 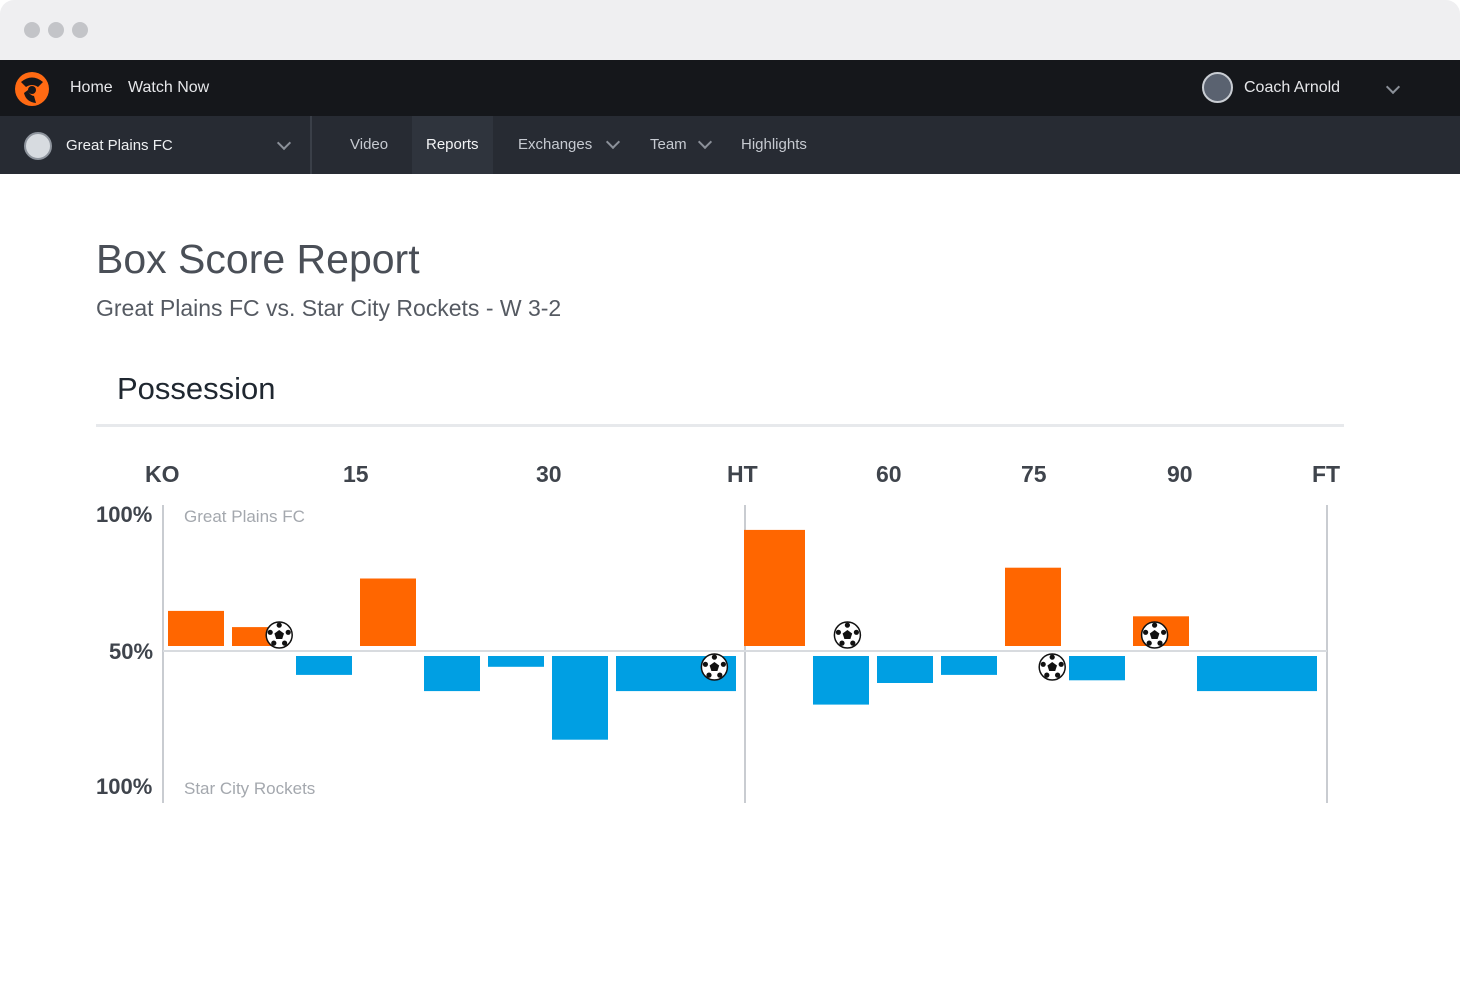 I want to click on tab-exchanges: Exchanges, so click(x=555, y=144).